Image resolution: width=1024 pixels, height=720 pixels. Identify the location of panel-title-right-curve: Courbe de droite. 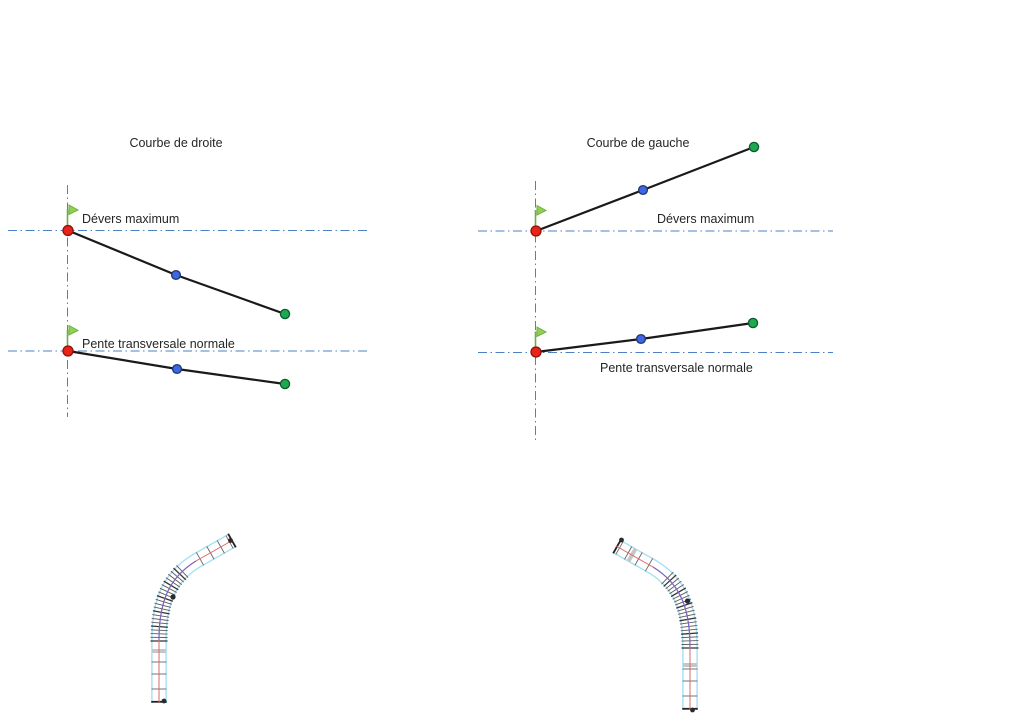
(176, 143).